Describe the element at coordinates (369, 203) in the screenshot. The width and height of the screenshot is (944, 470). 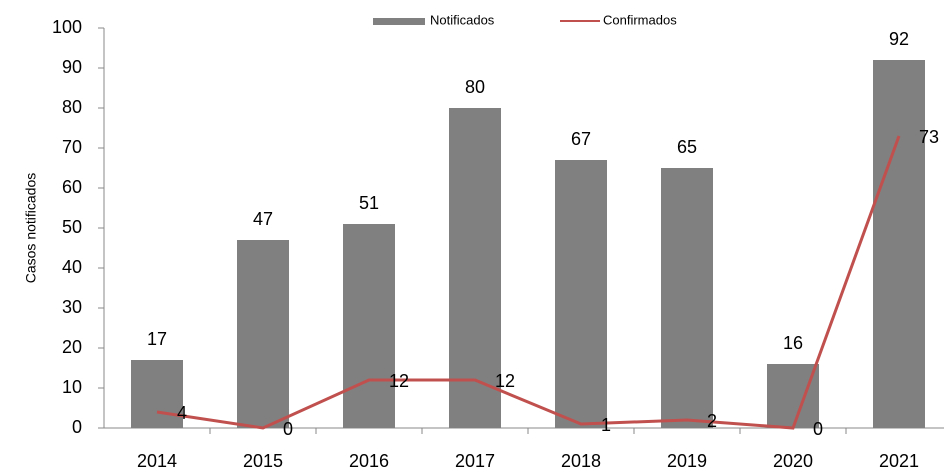
I see `bar-value-label: 51` at that location.